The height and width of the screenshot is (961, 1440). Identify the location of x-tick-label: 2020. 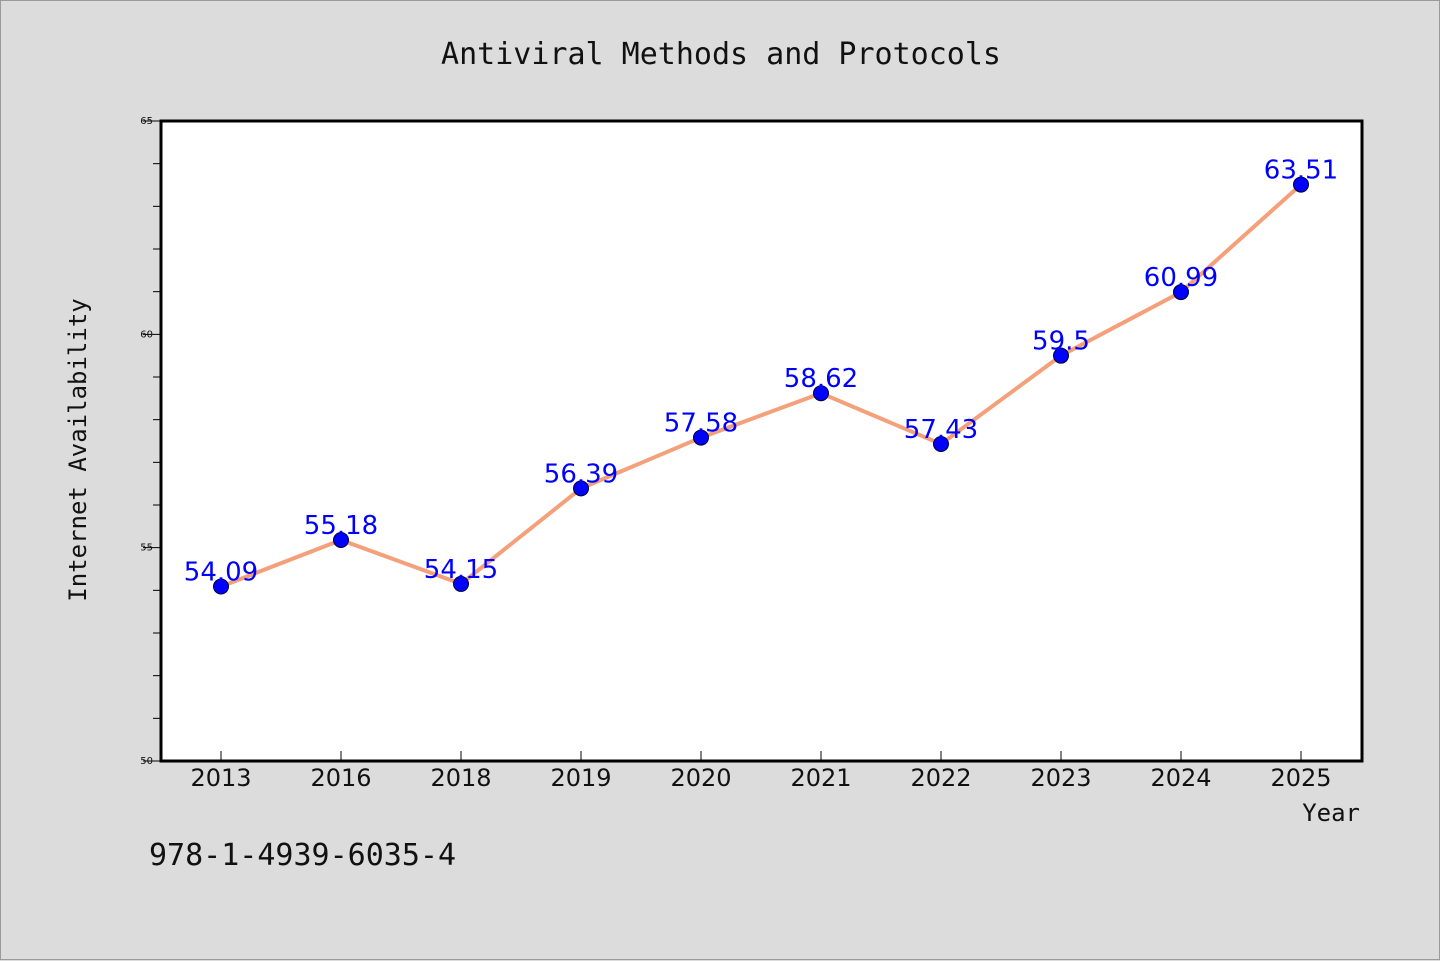
(700, 778).